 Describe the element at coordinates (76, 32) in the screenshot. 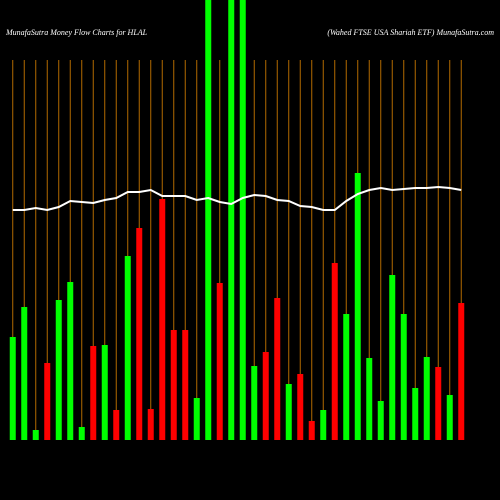

I see `chart-title: MunafaSutra Money Flow Charts for HLAL` at that location.